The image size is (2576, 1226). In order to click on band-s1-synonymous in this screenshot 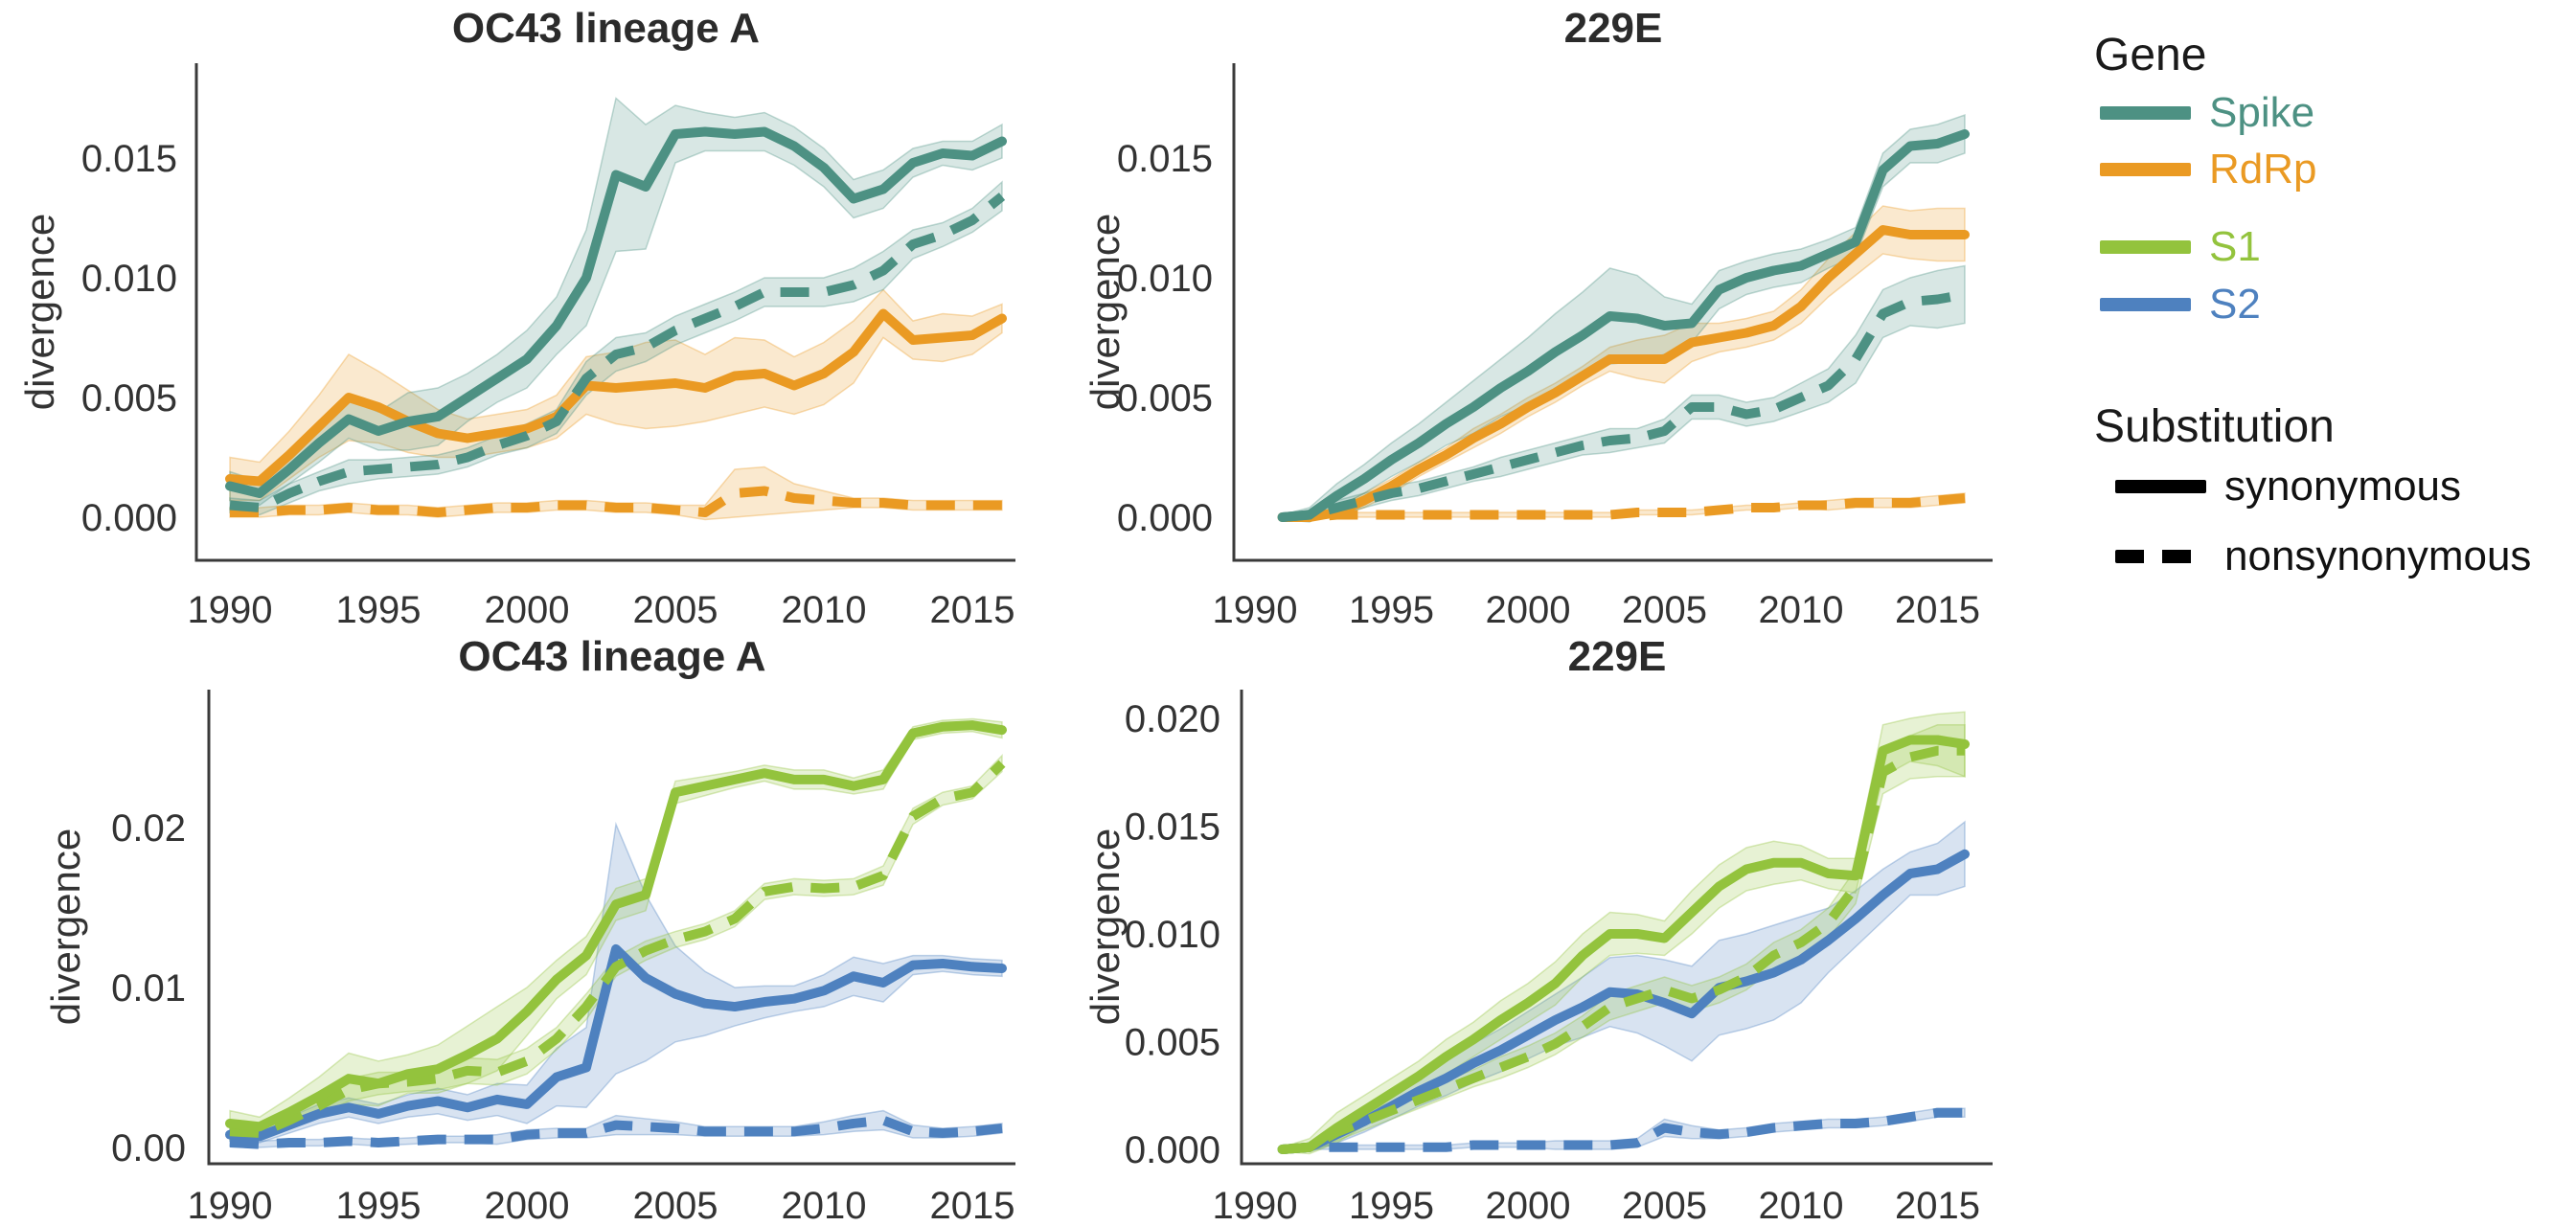, I will do `click(616, 927)`.